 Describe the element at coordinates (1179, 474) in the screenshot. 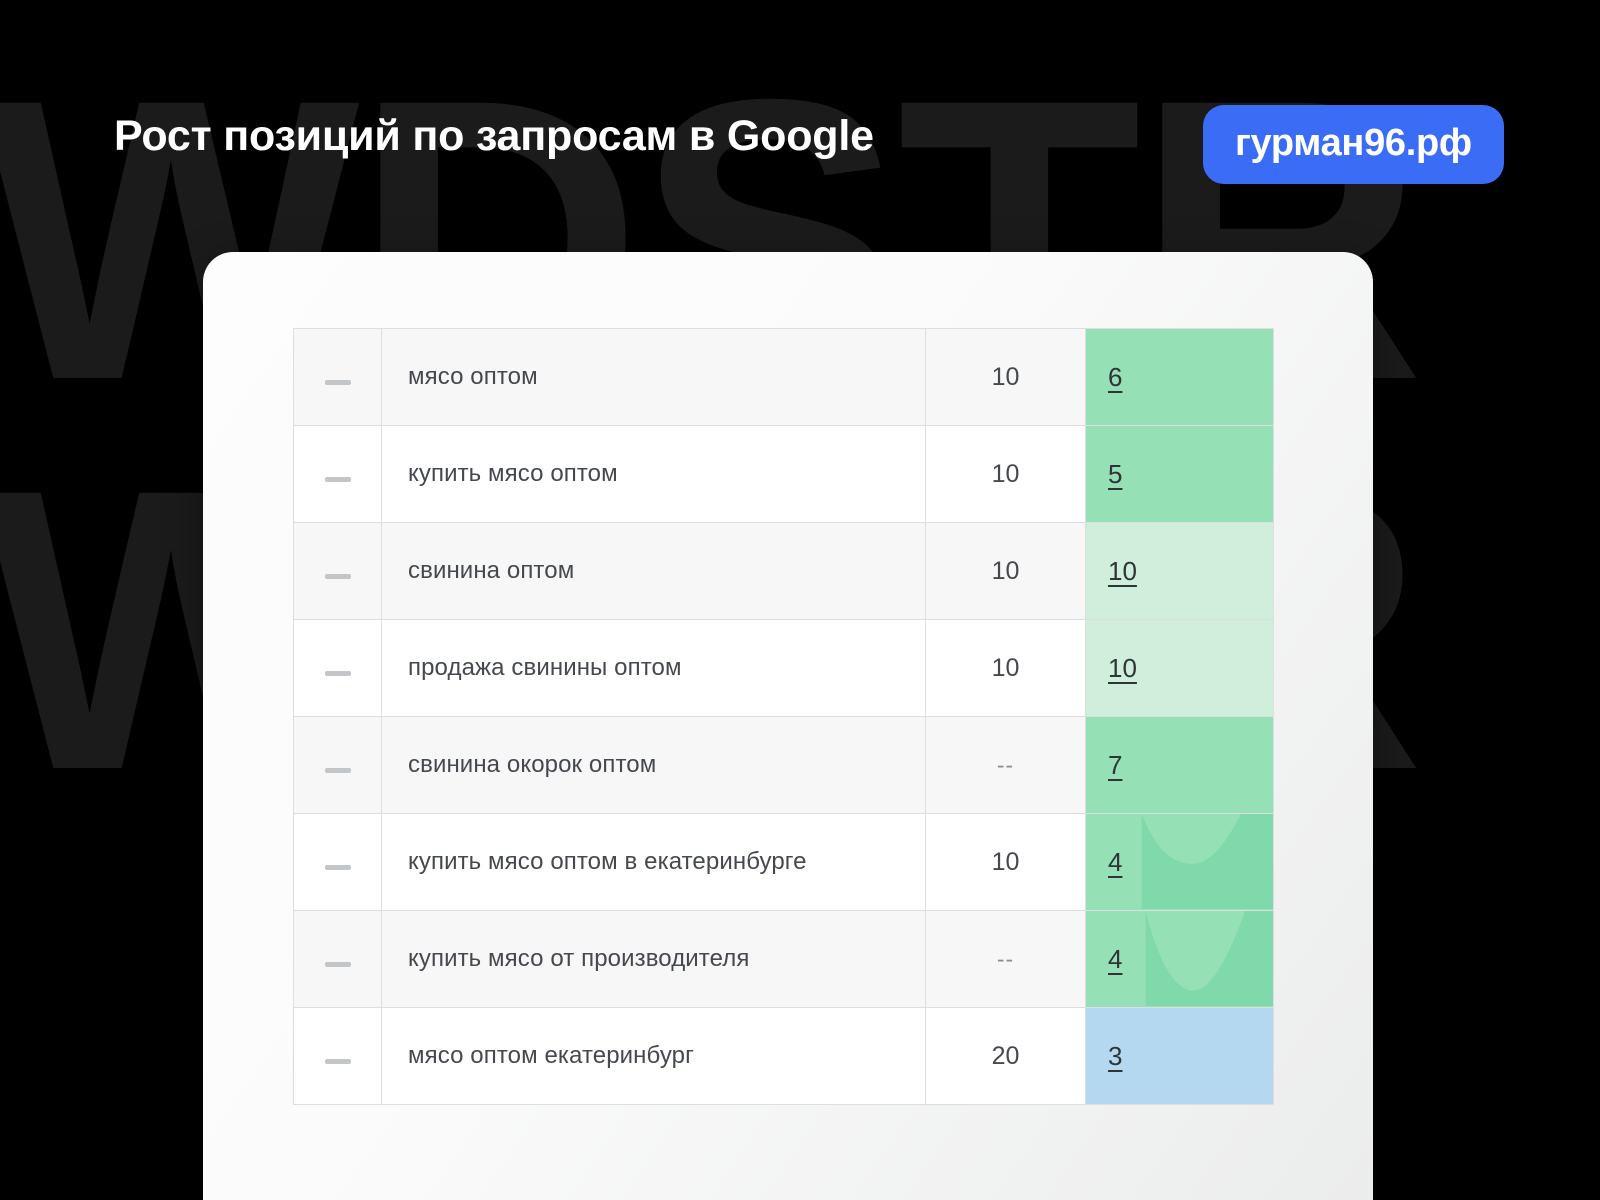

I see `new-position-cell: 5` at that location.